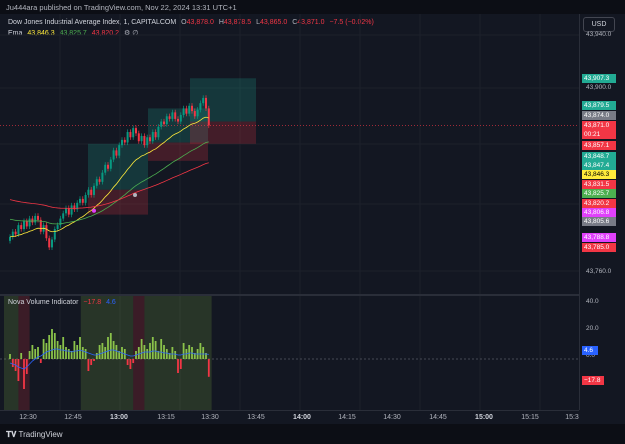  I want to click on indicator-value-2: 4.6, so click(111, 302).